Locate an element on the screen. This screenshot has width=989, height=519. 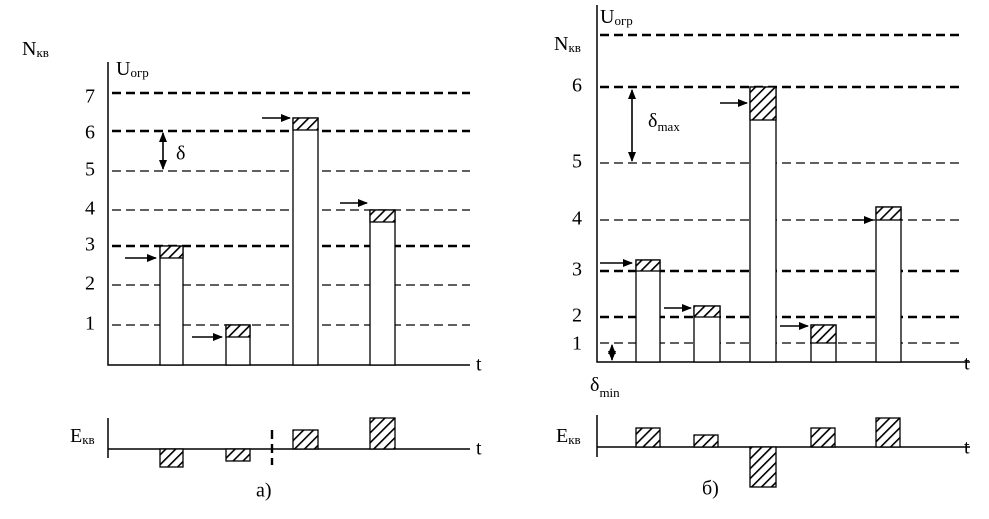
delta-label: δ is located at coordinates (180, 154).